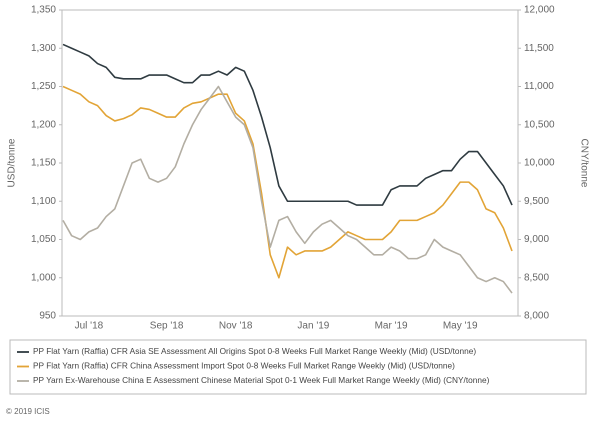  I want to click on y2-axis-title: CNY/tonne, so click(583, 163).